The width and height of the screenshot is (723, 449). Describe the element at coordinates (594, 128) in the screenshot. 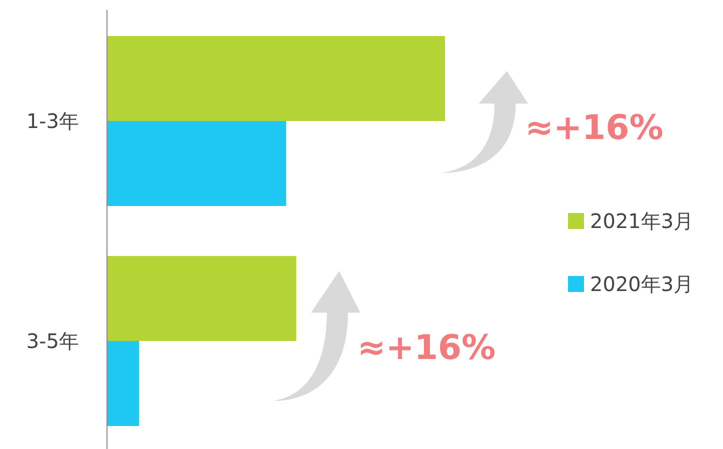

I see `text: ≈+16%` at that location.